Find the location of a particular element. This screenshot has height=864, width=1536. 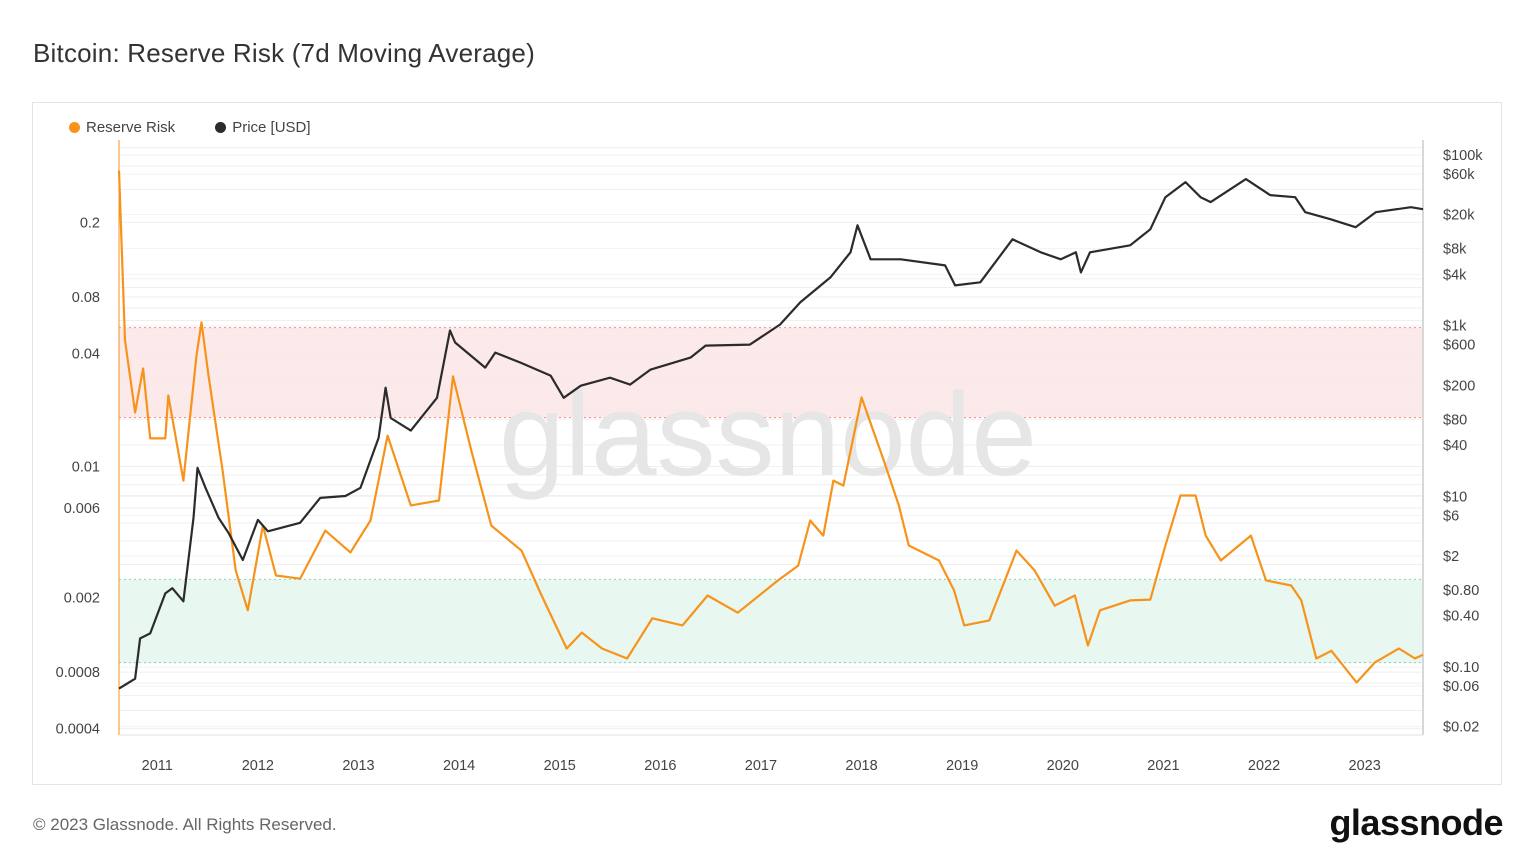

x-tick-label: 2022 is located at coordinates (1264, 766).